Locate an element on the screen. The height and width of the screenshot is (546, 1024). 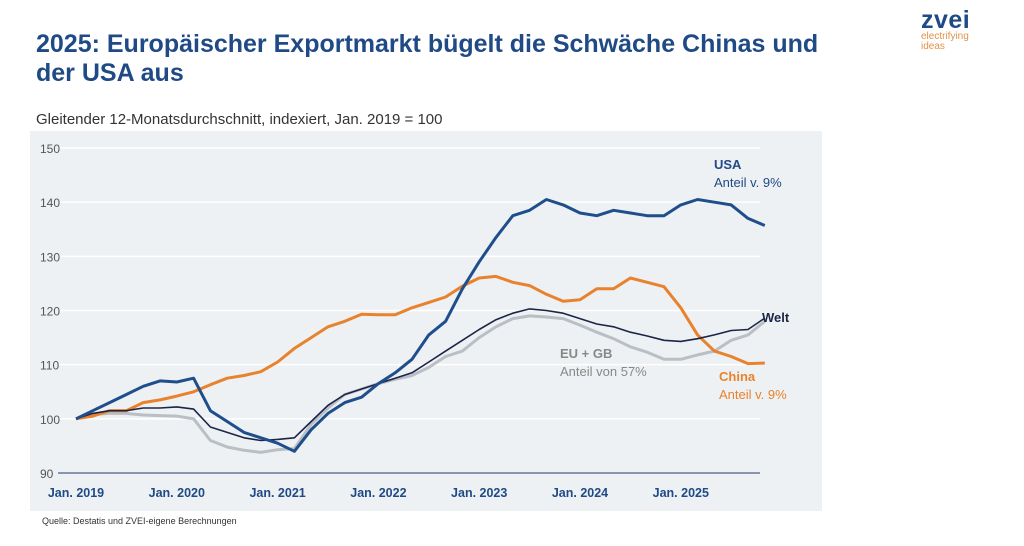
y-tick-label: 110 is located at coordinates (49, 366).